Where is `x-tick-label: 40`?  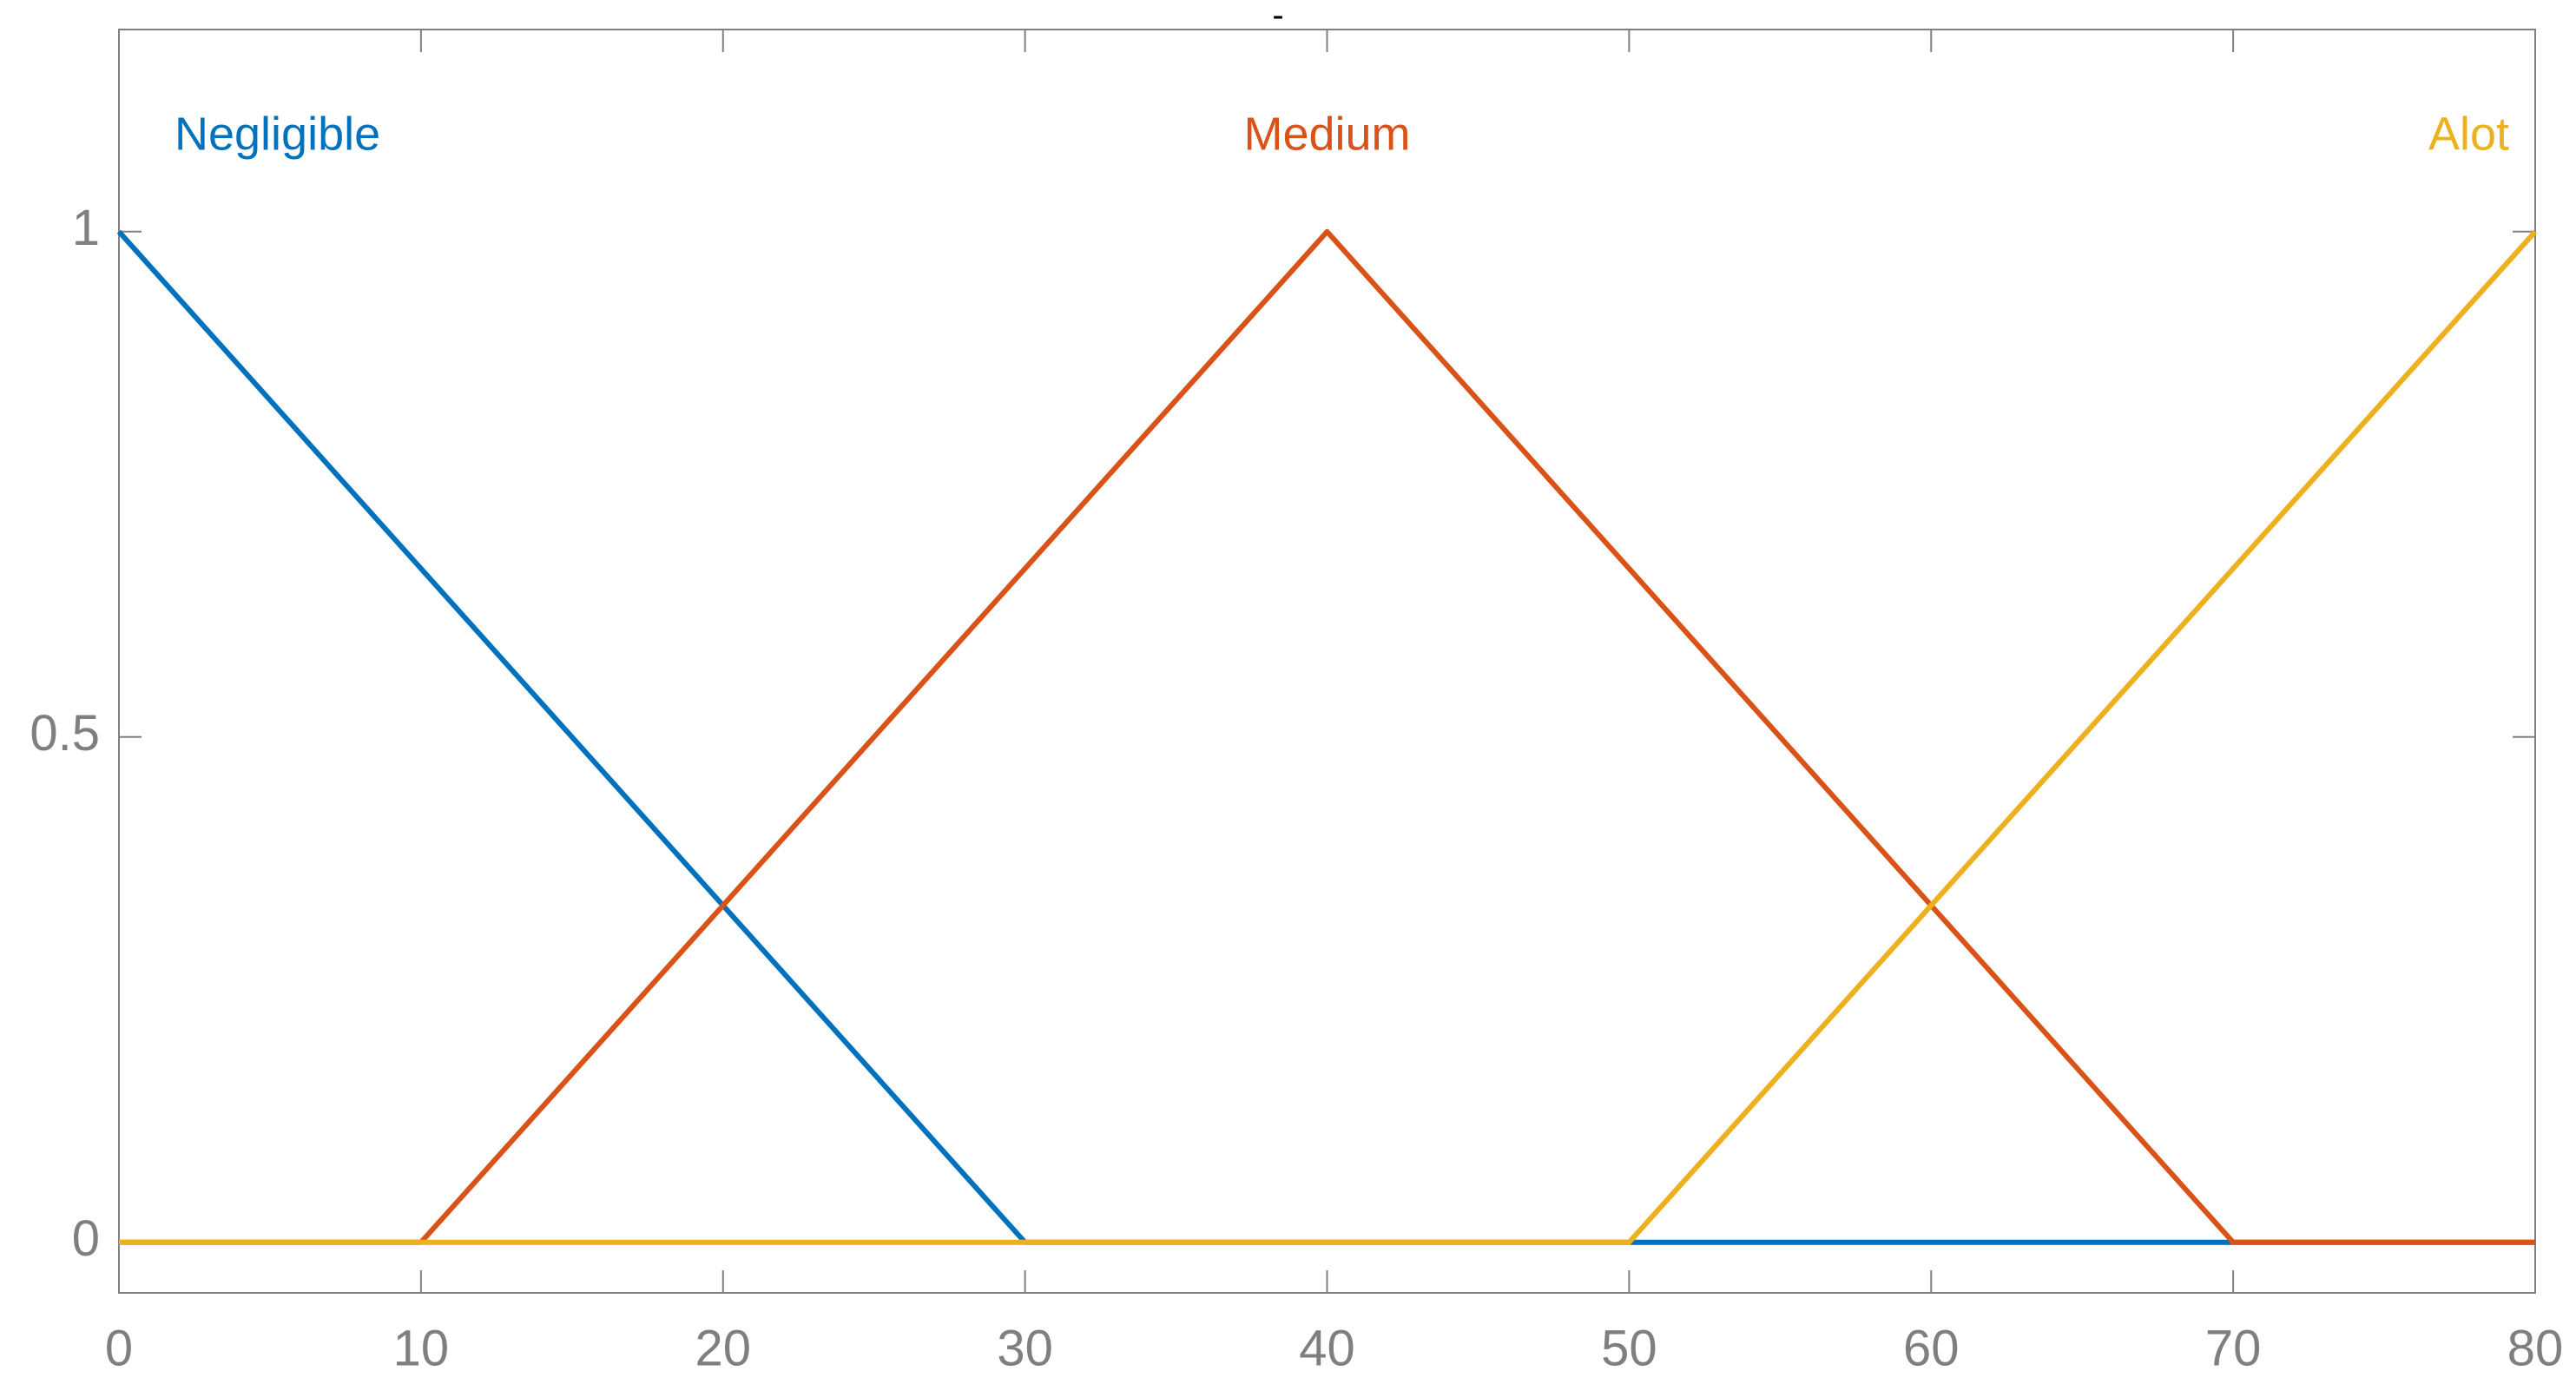 x-tick-label: 40 is located at coordinates (1327, 1348).